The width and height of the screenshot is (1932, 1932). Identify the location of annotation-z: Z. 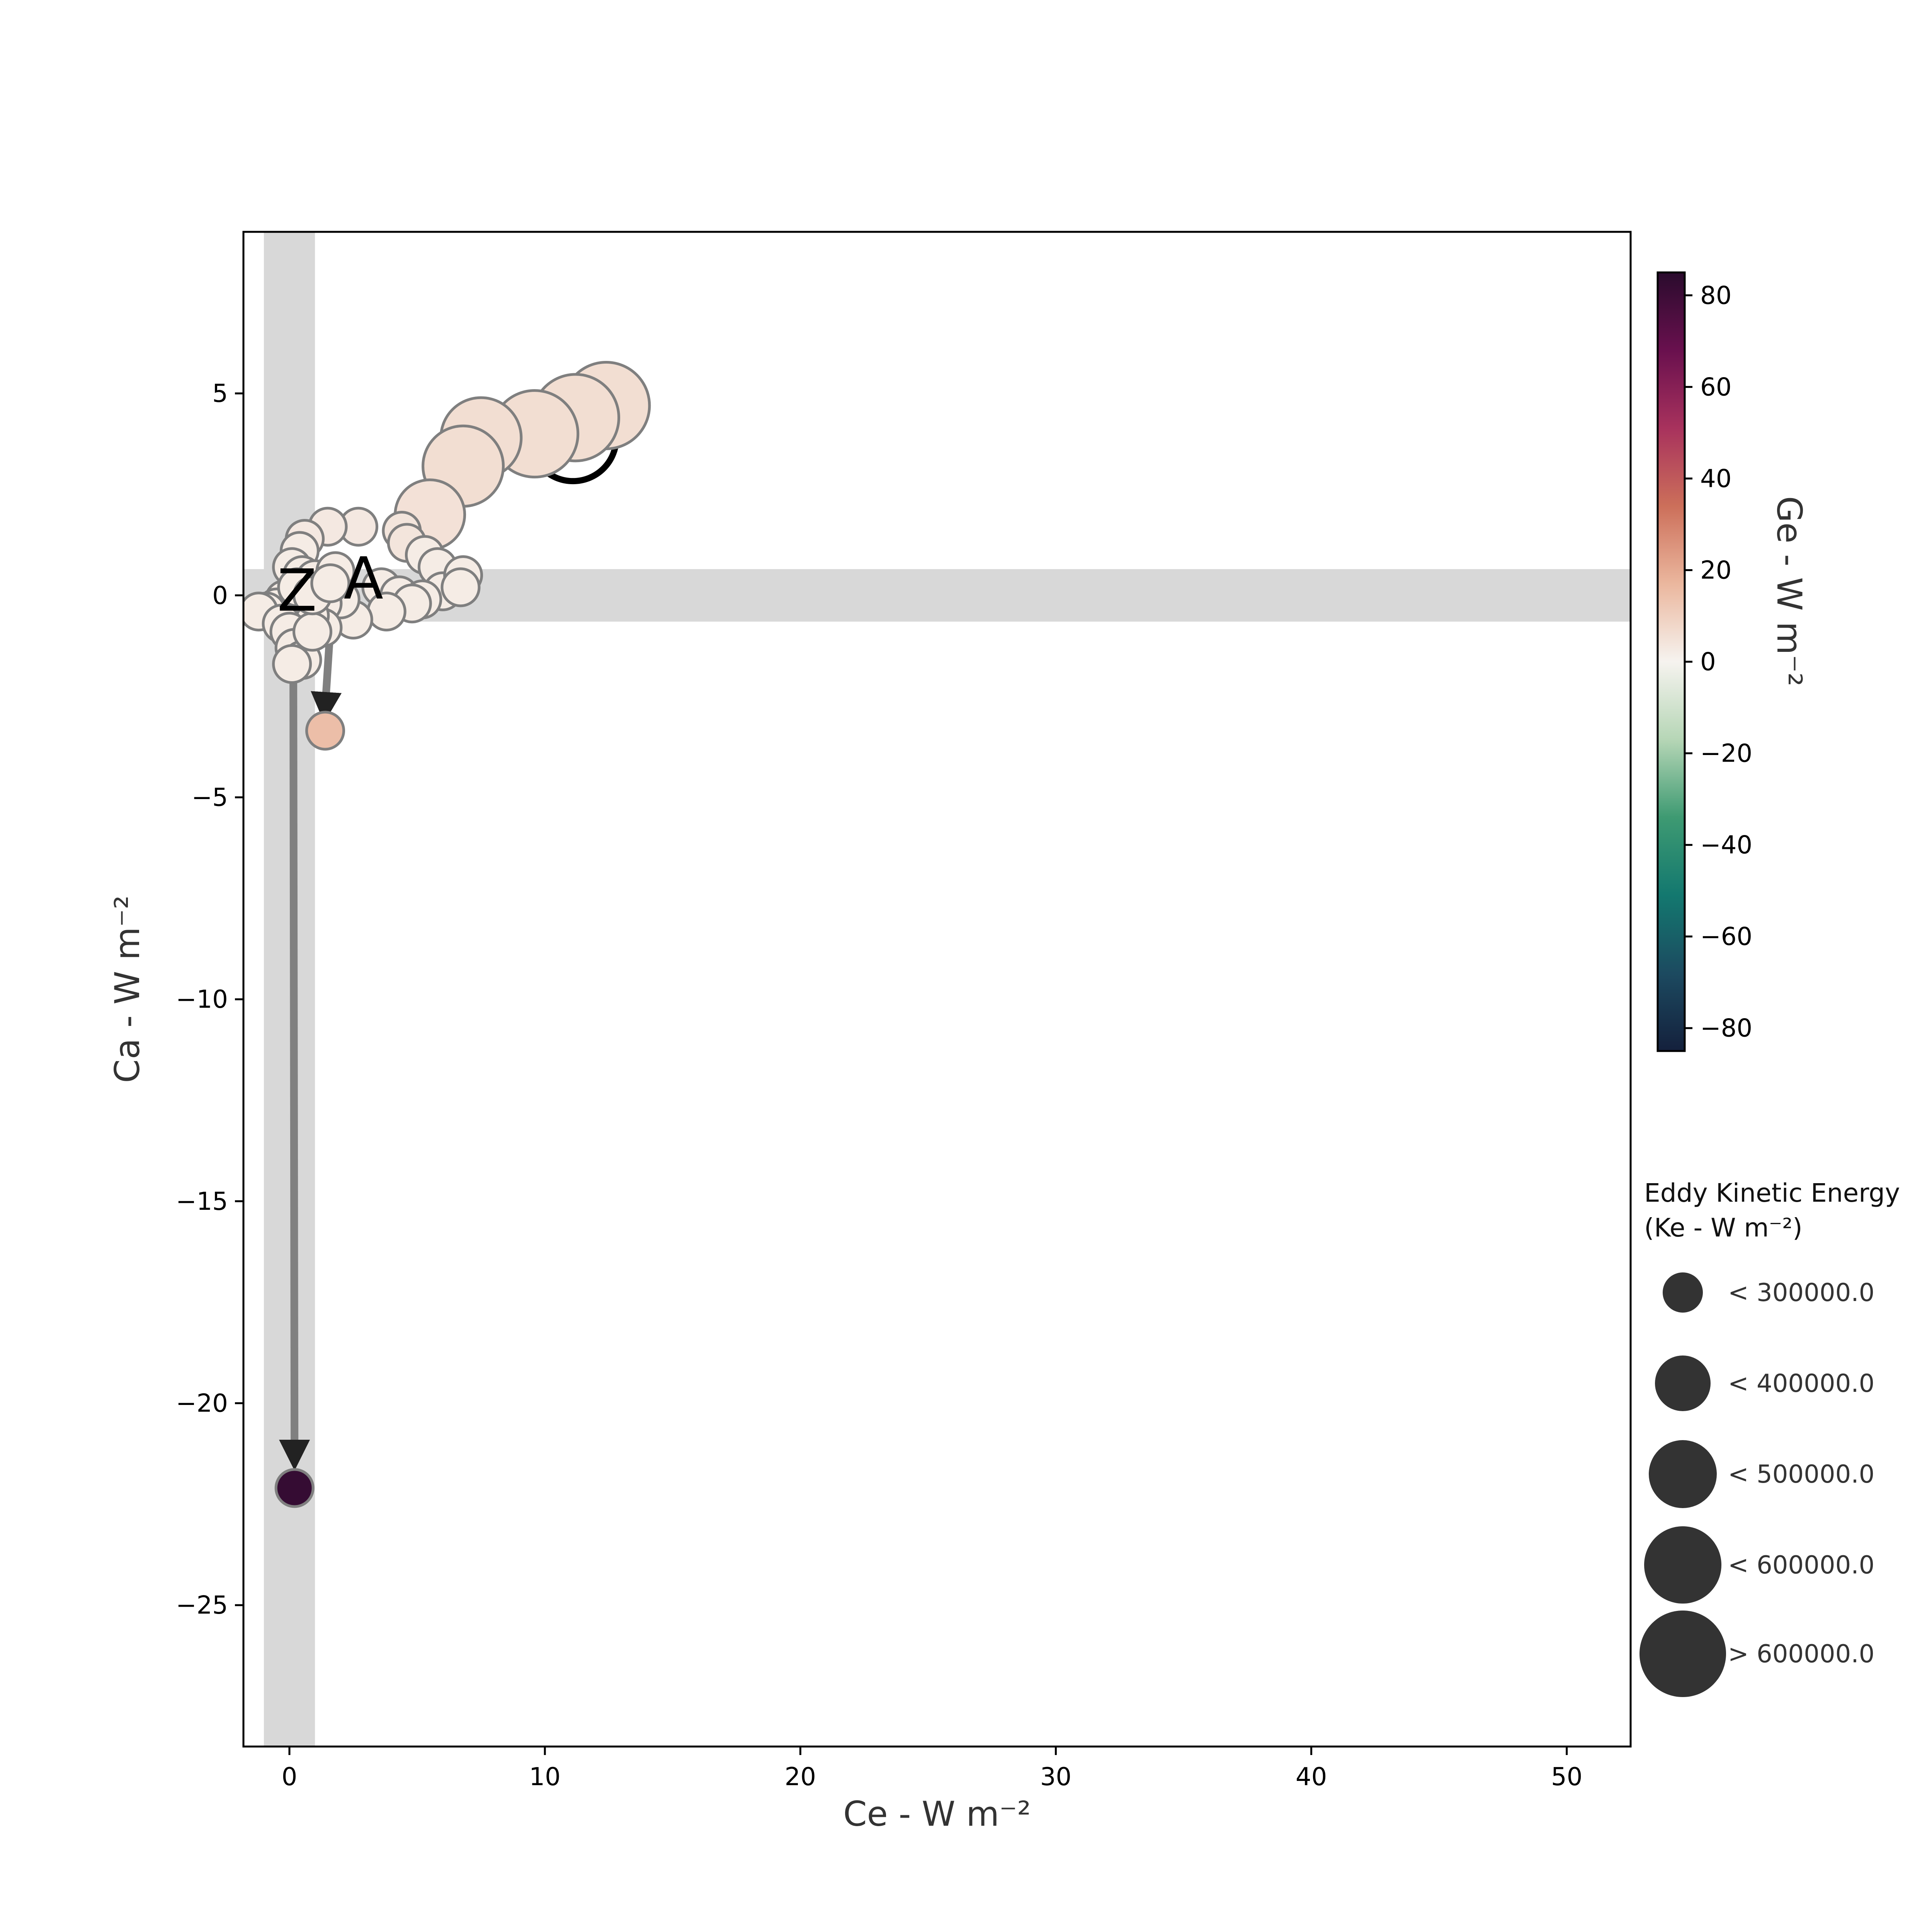
(297, 590).